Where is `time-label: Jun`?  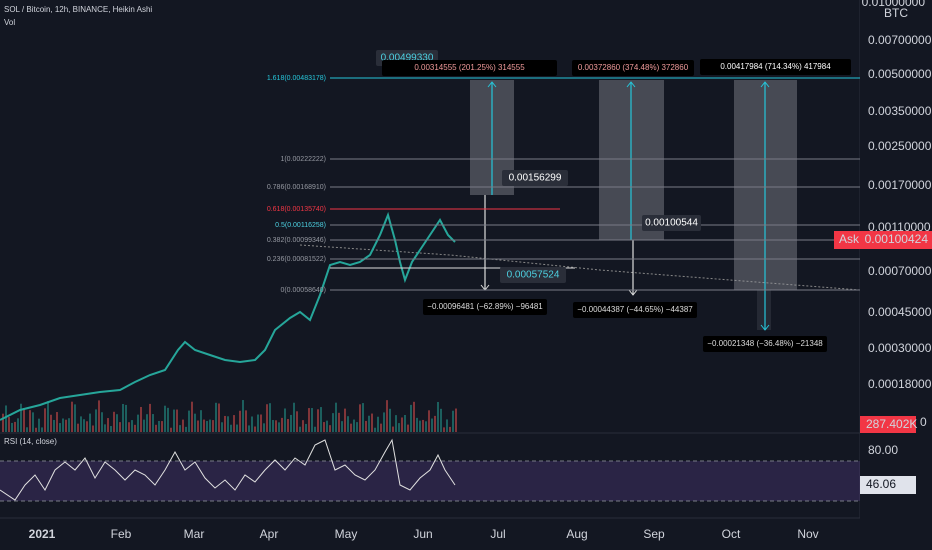
time-label: Jun is located at coordinates (422, 534).